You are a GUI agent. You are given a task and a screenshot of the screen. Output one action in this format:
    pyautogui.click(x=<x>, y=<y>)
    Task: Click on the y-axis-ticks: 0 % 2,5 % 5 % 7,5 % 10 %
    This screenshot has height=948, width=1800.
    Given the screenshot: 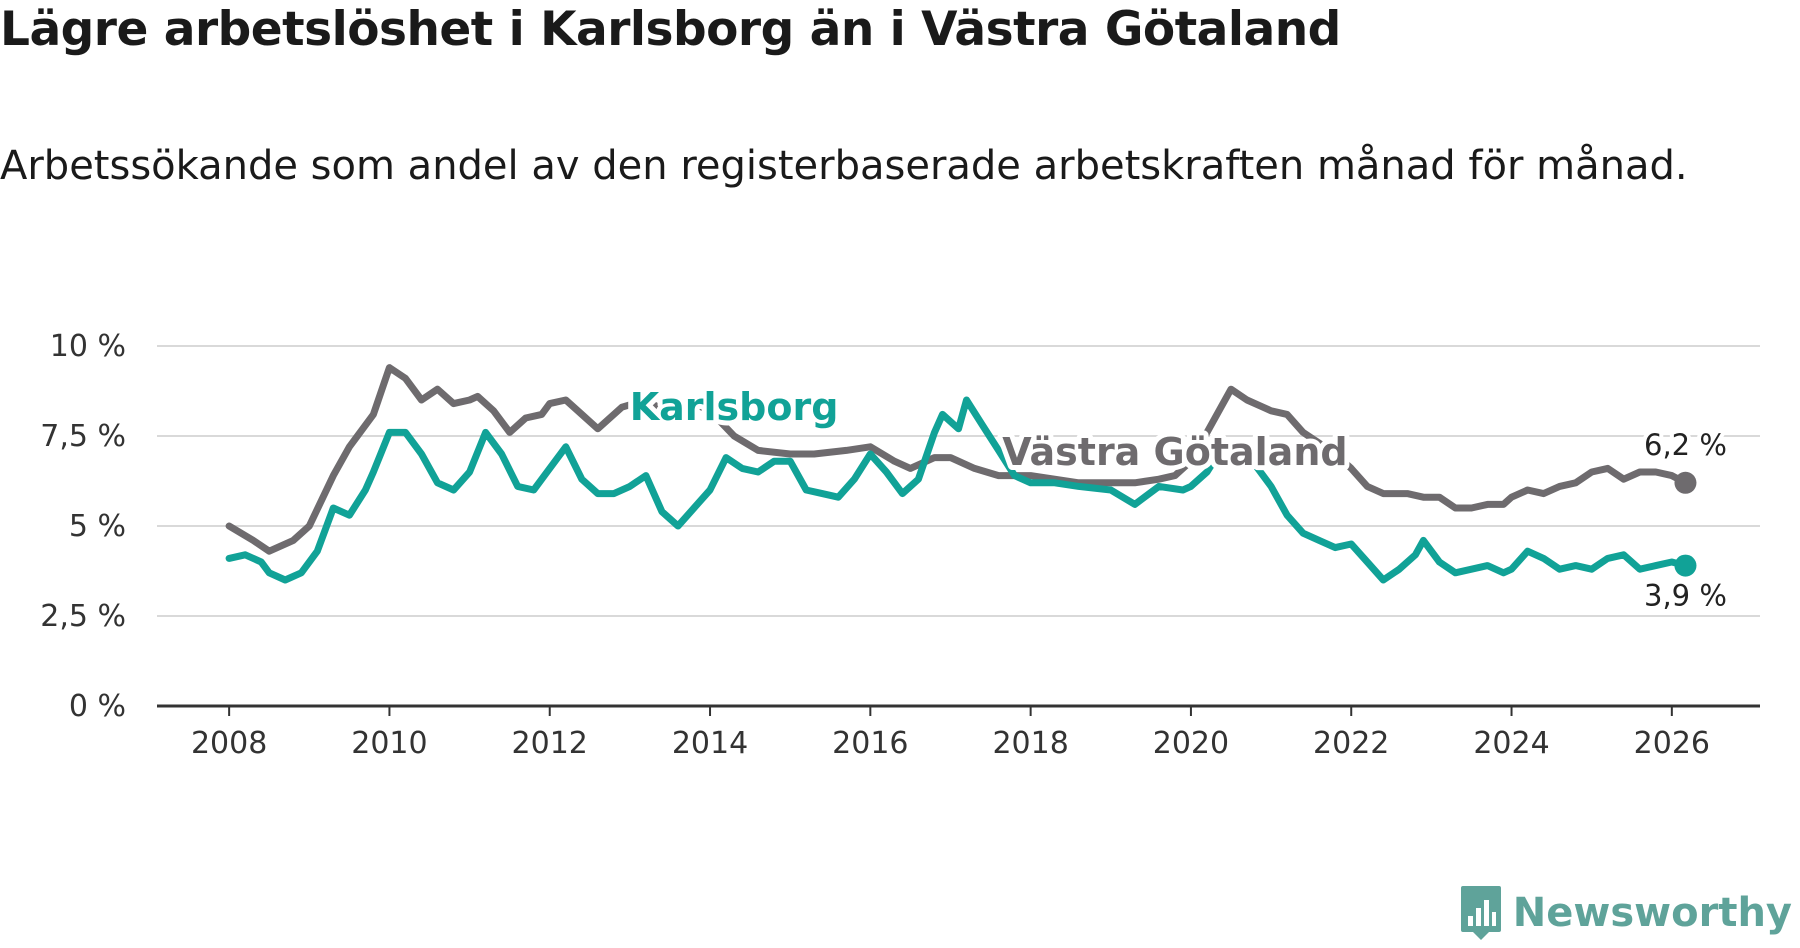 What is the action you would take?
    pyautogui.click(x=83, y=526)
    